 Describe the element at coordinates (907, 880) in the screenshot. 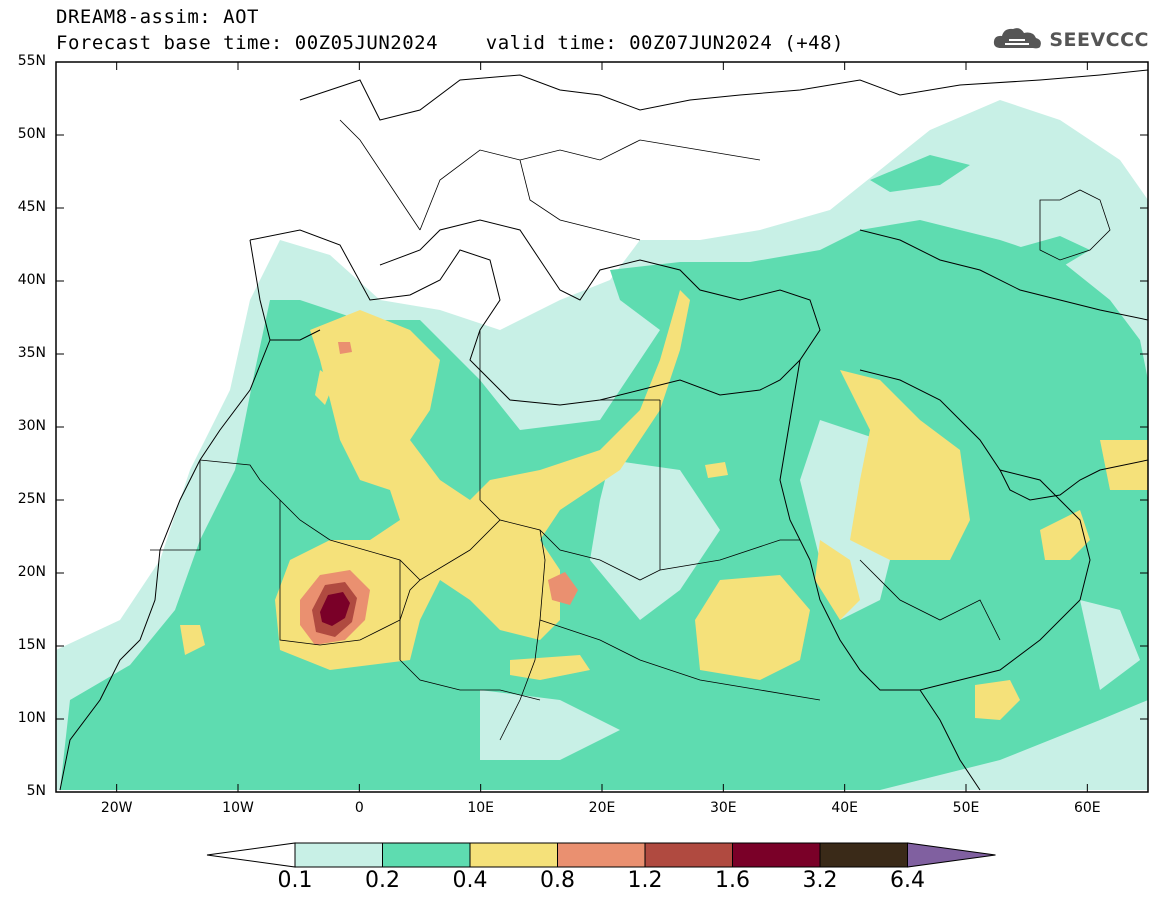

I see `colorbar-label: 6.4` at that location.